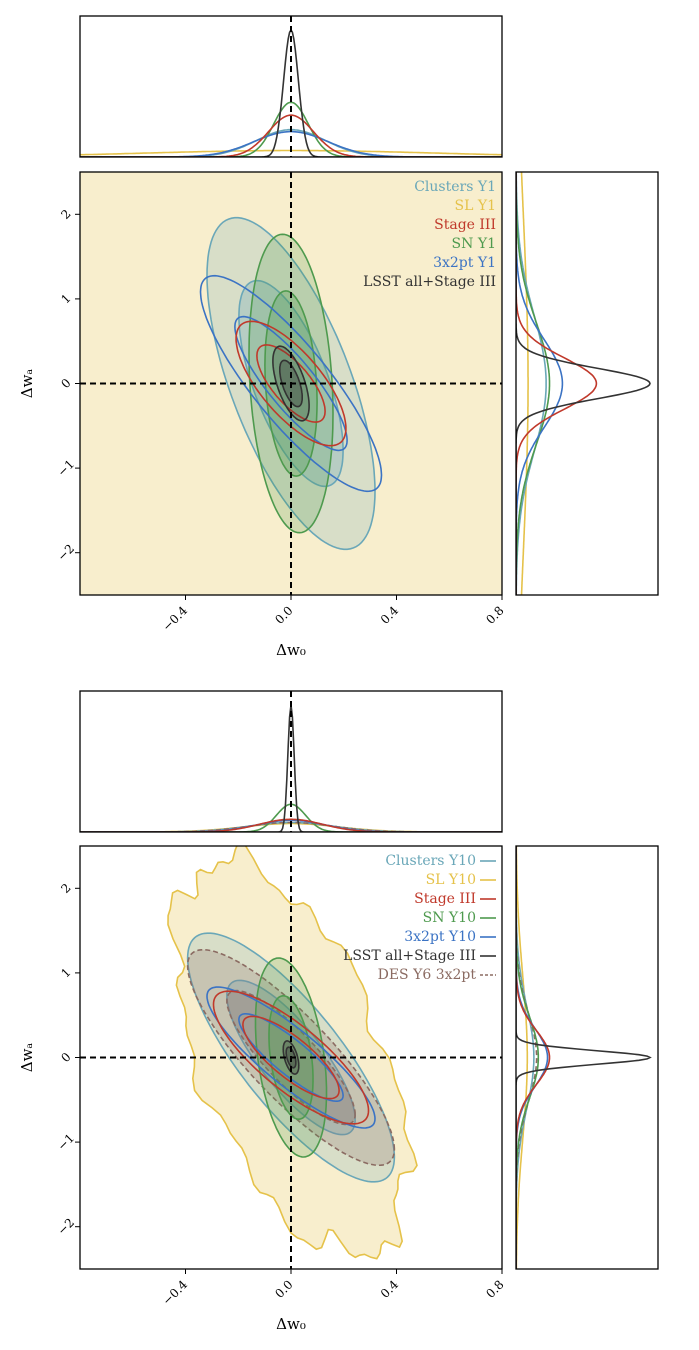 This screenshot has width=699, height=1350. I want to click on legend-label: SL Y10, so click(451, 880).